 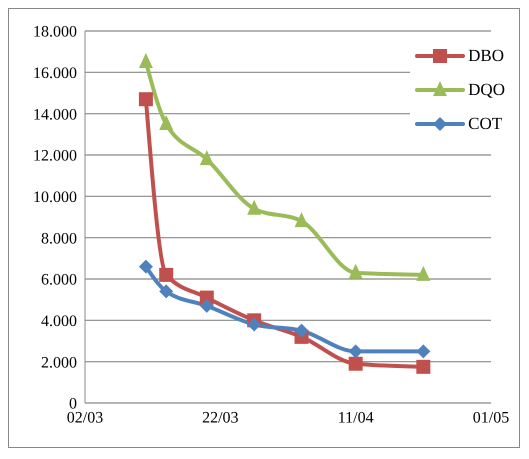 What do you see at coordinates (59, 280) in the screenshot?
I see `y-tick-label: 6.000` at bounding box center [59, 280].